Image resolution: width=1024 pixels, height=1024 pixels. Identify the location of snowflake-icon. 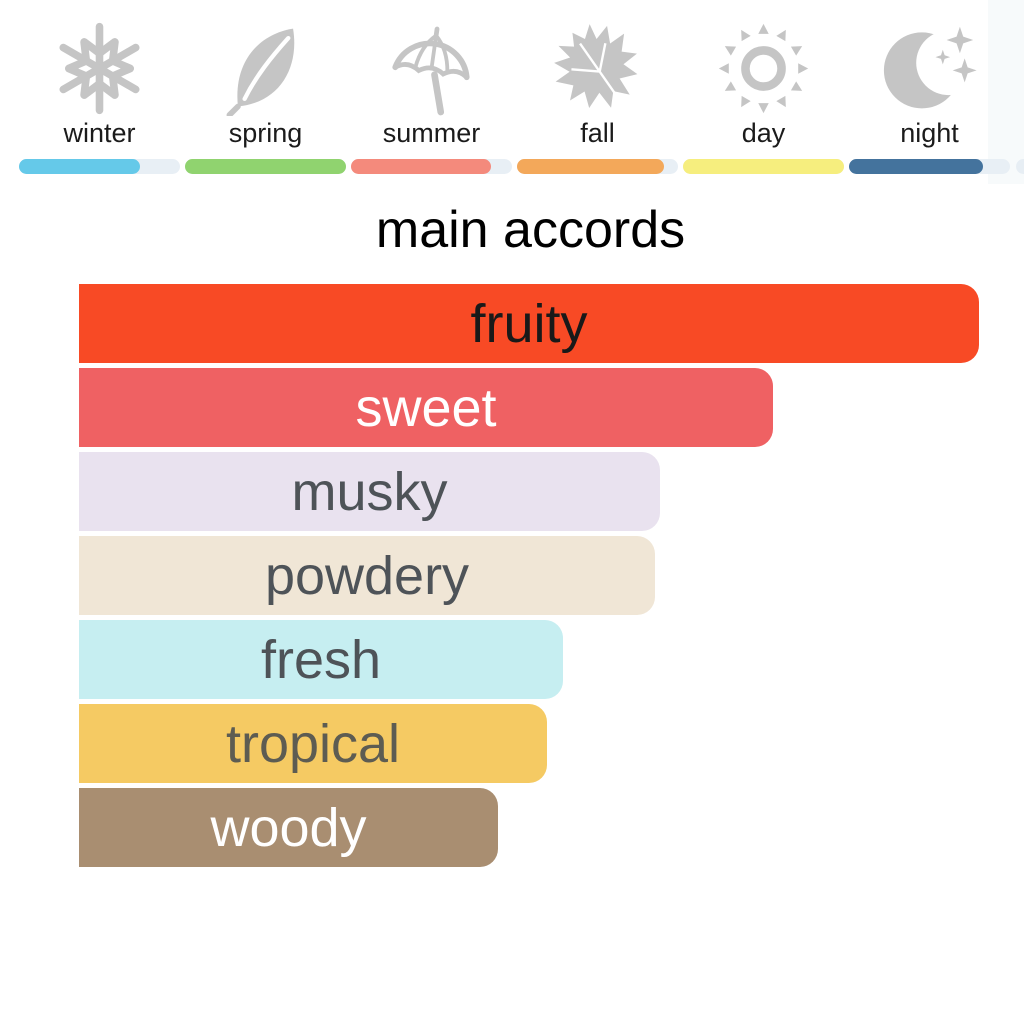
(99, 68).